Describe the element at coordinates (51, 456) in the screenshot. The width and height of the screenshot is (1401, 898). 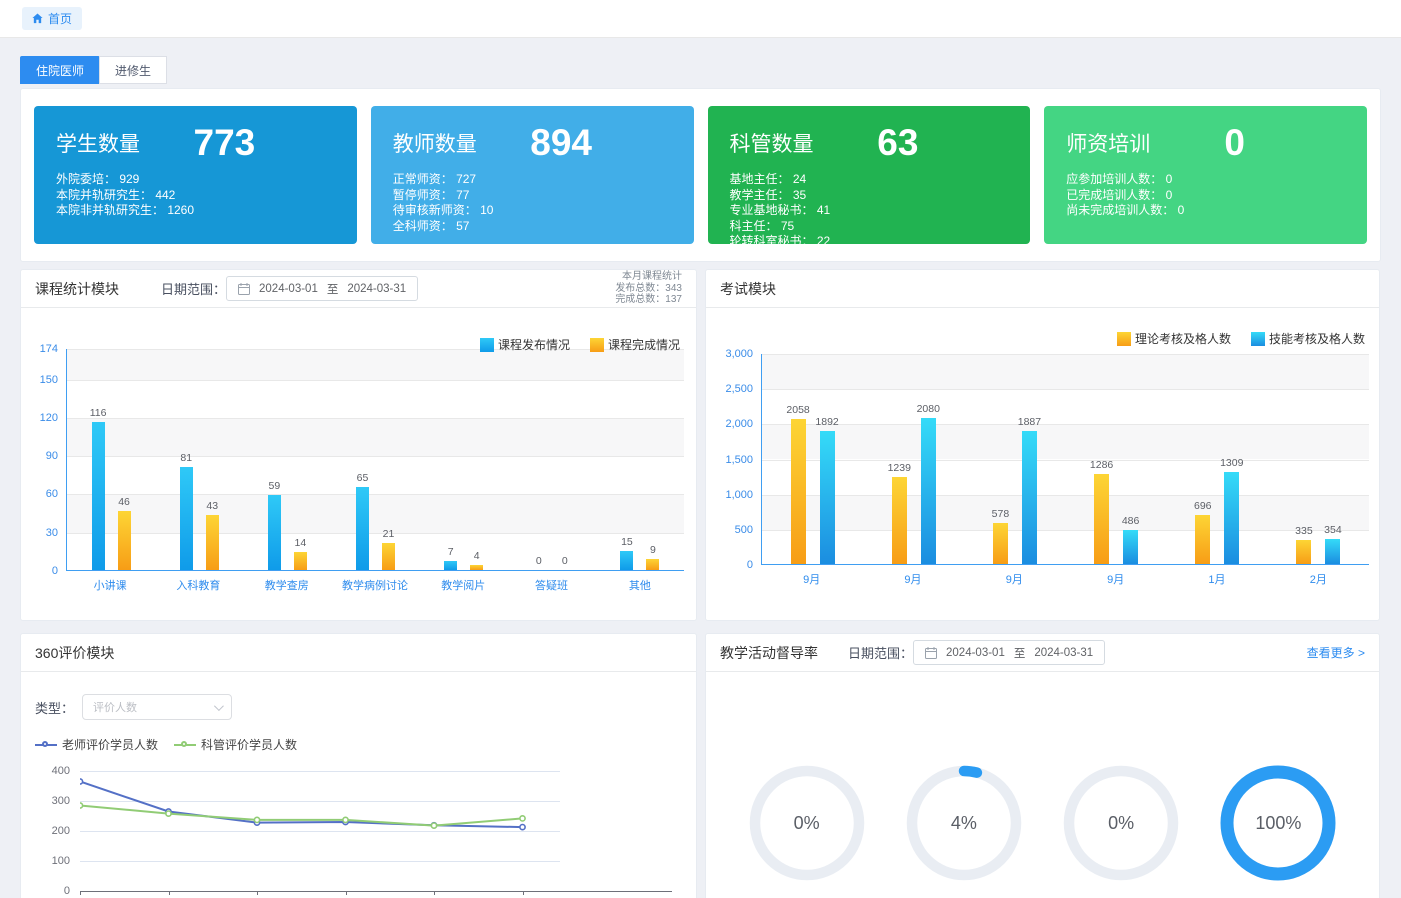
I see `y-axis-tick-label: 90` at that location.